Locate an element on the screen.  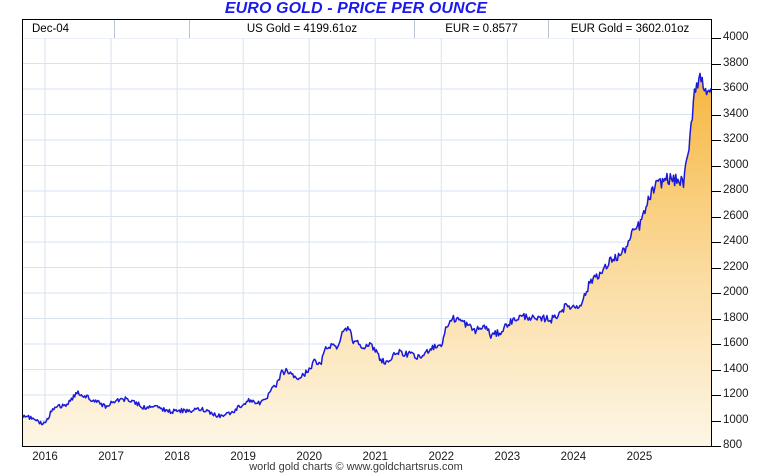
header-eur-gold-value: EUR Gold = 3602.01oz is located at coordinates (630, 29).